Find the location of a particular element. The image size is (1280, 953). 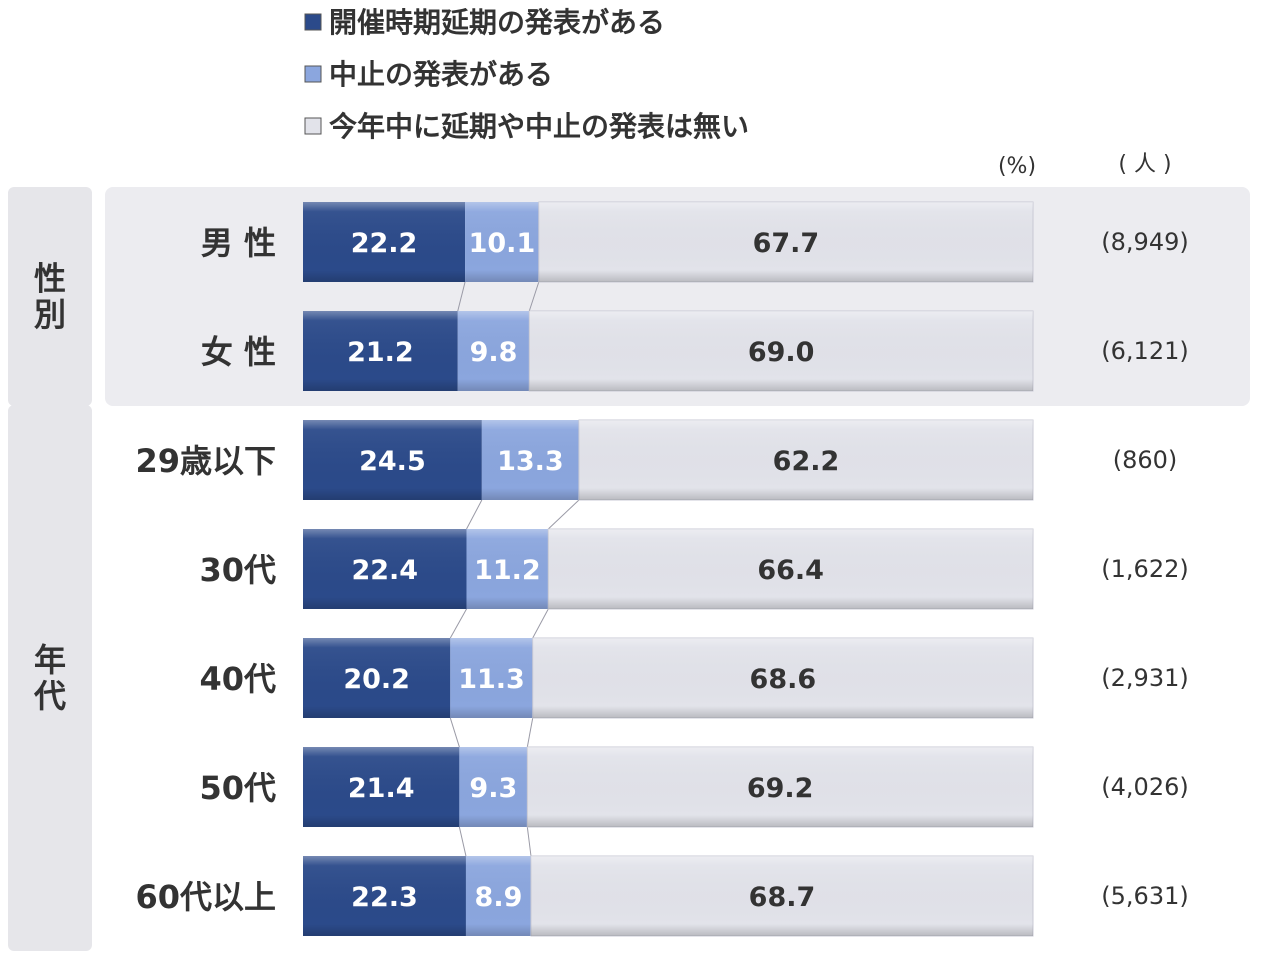

value-label-0-0: 22.2 is located at coordinates (384, 243).